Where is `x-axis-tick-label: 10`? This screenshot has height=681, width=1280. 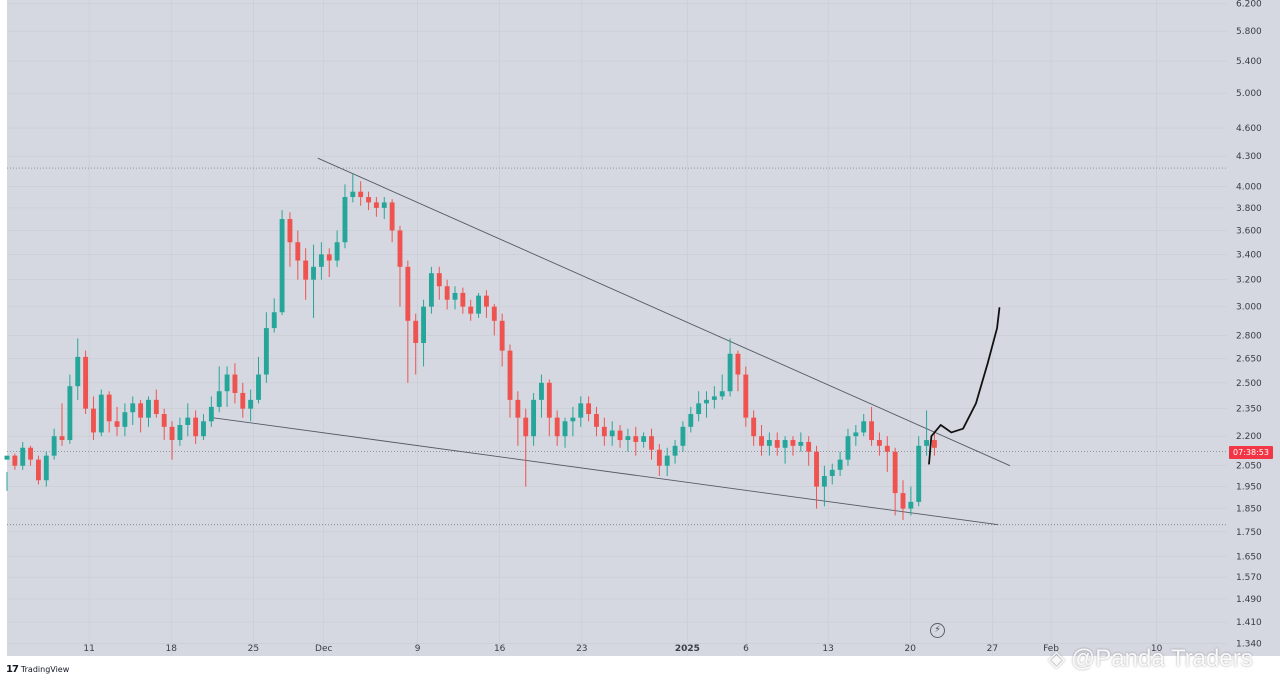 x-axis-tick-label: 10 is located at coordinates (1157, 649).